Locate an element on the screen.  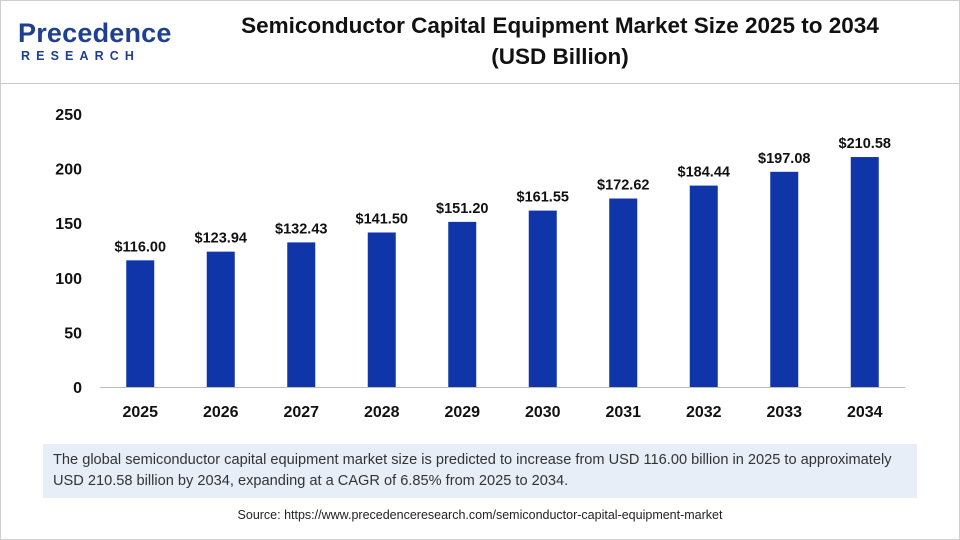
brand-sub: RESEARCH is located at coordinates (80, 56).